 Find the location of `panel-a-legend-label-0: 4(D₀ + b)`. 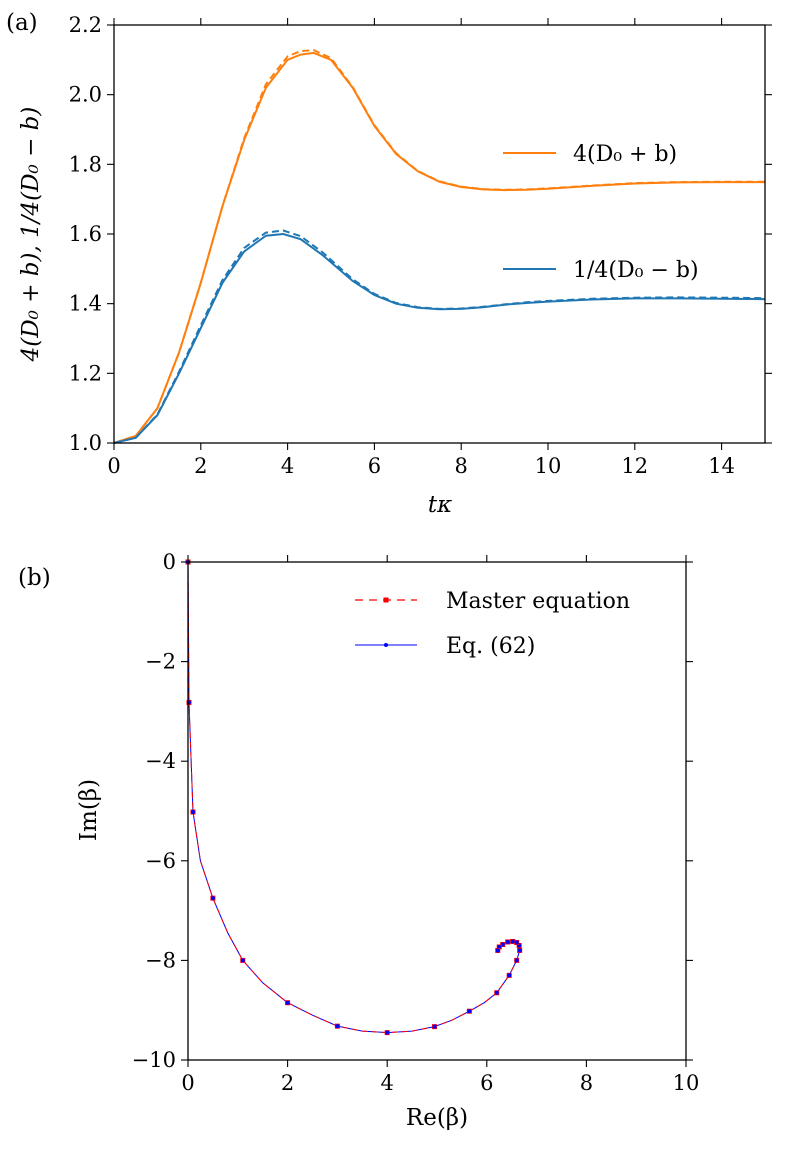

panel-a-legend-label-0: 4(D₀ + b) is located at coordinates (625, 154).